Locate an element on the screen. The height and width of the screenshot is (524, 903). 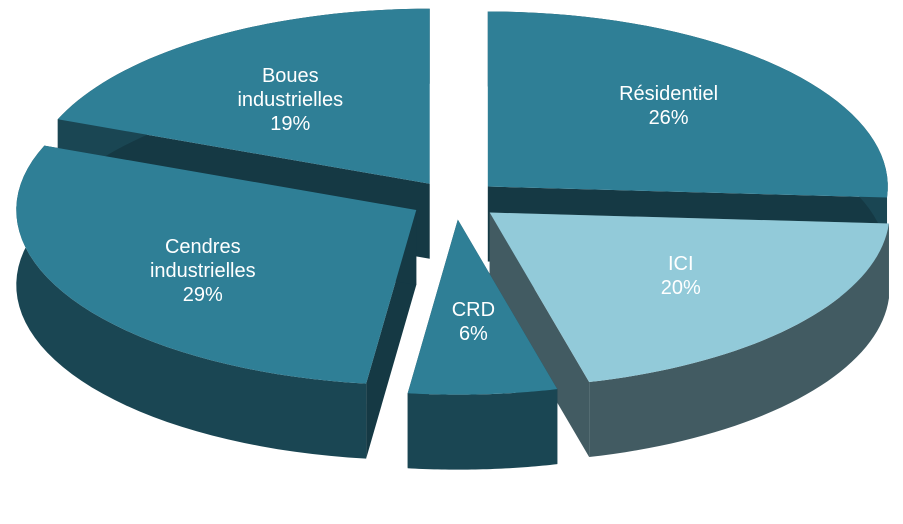
slice-value-label: 19% is located at coordinates (290, 123).